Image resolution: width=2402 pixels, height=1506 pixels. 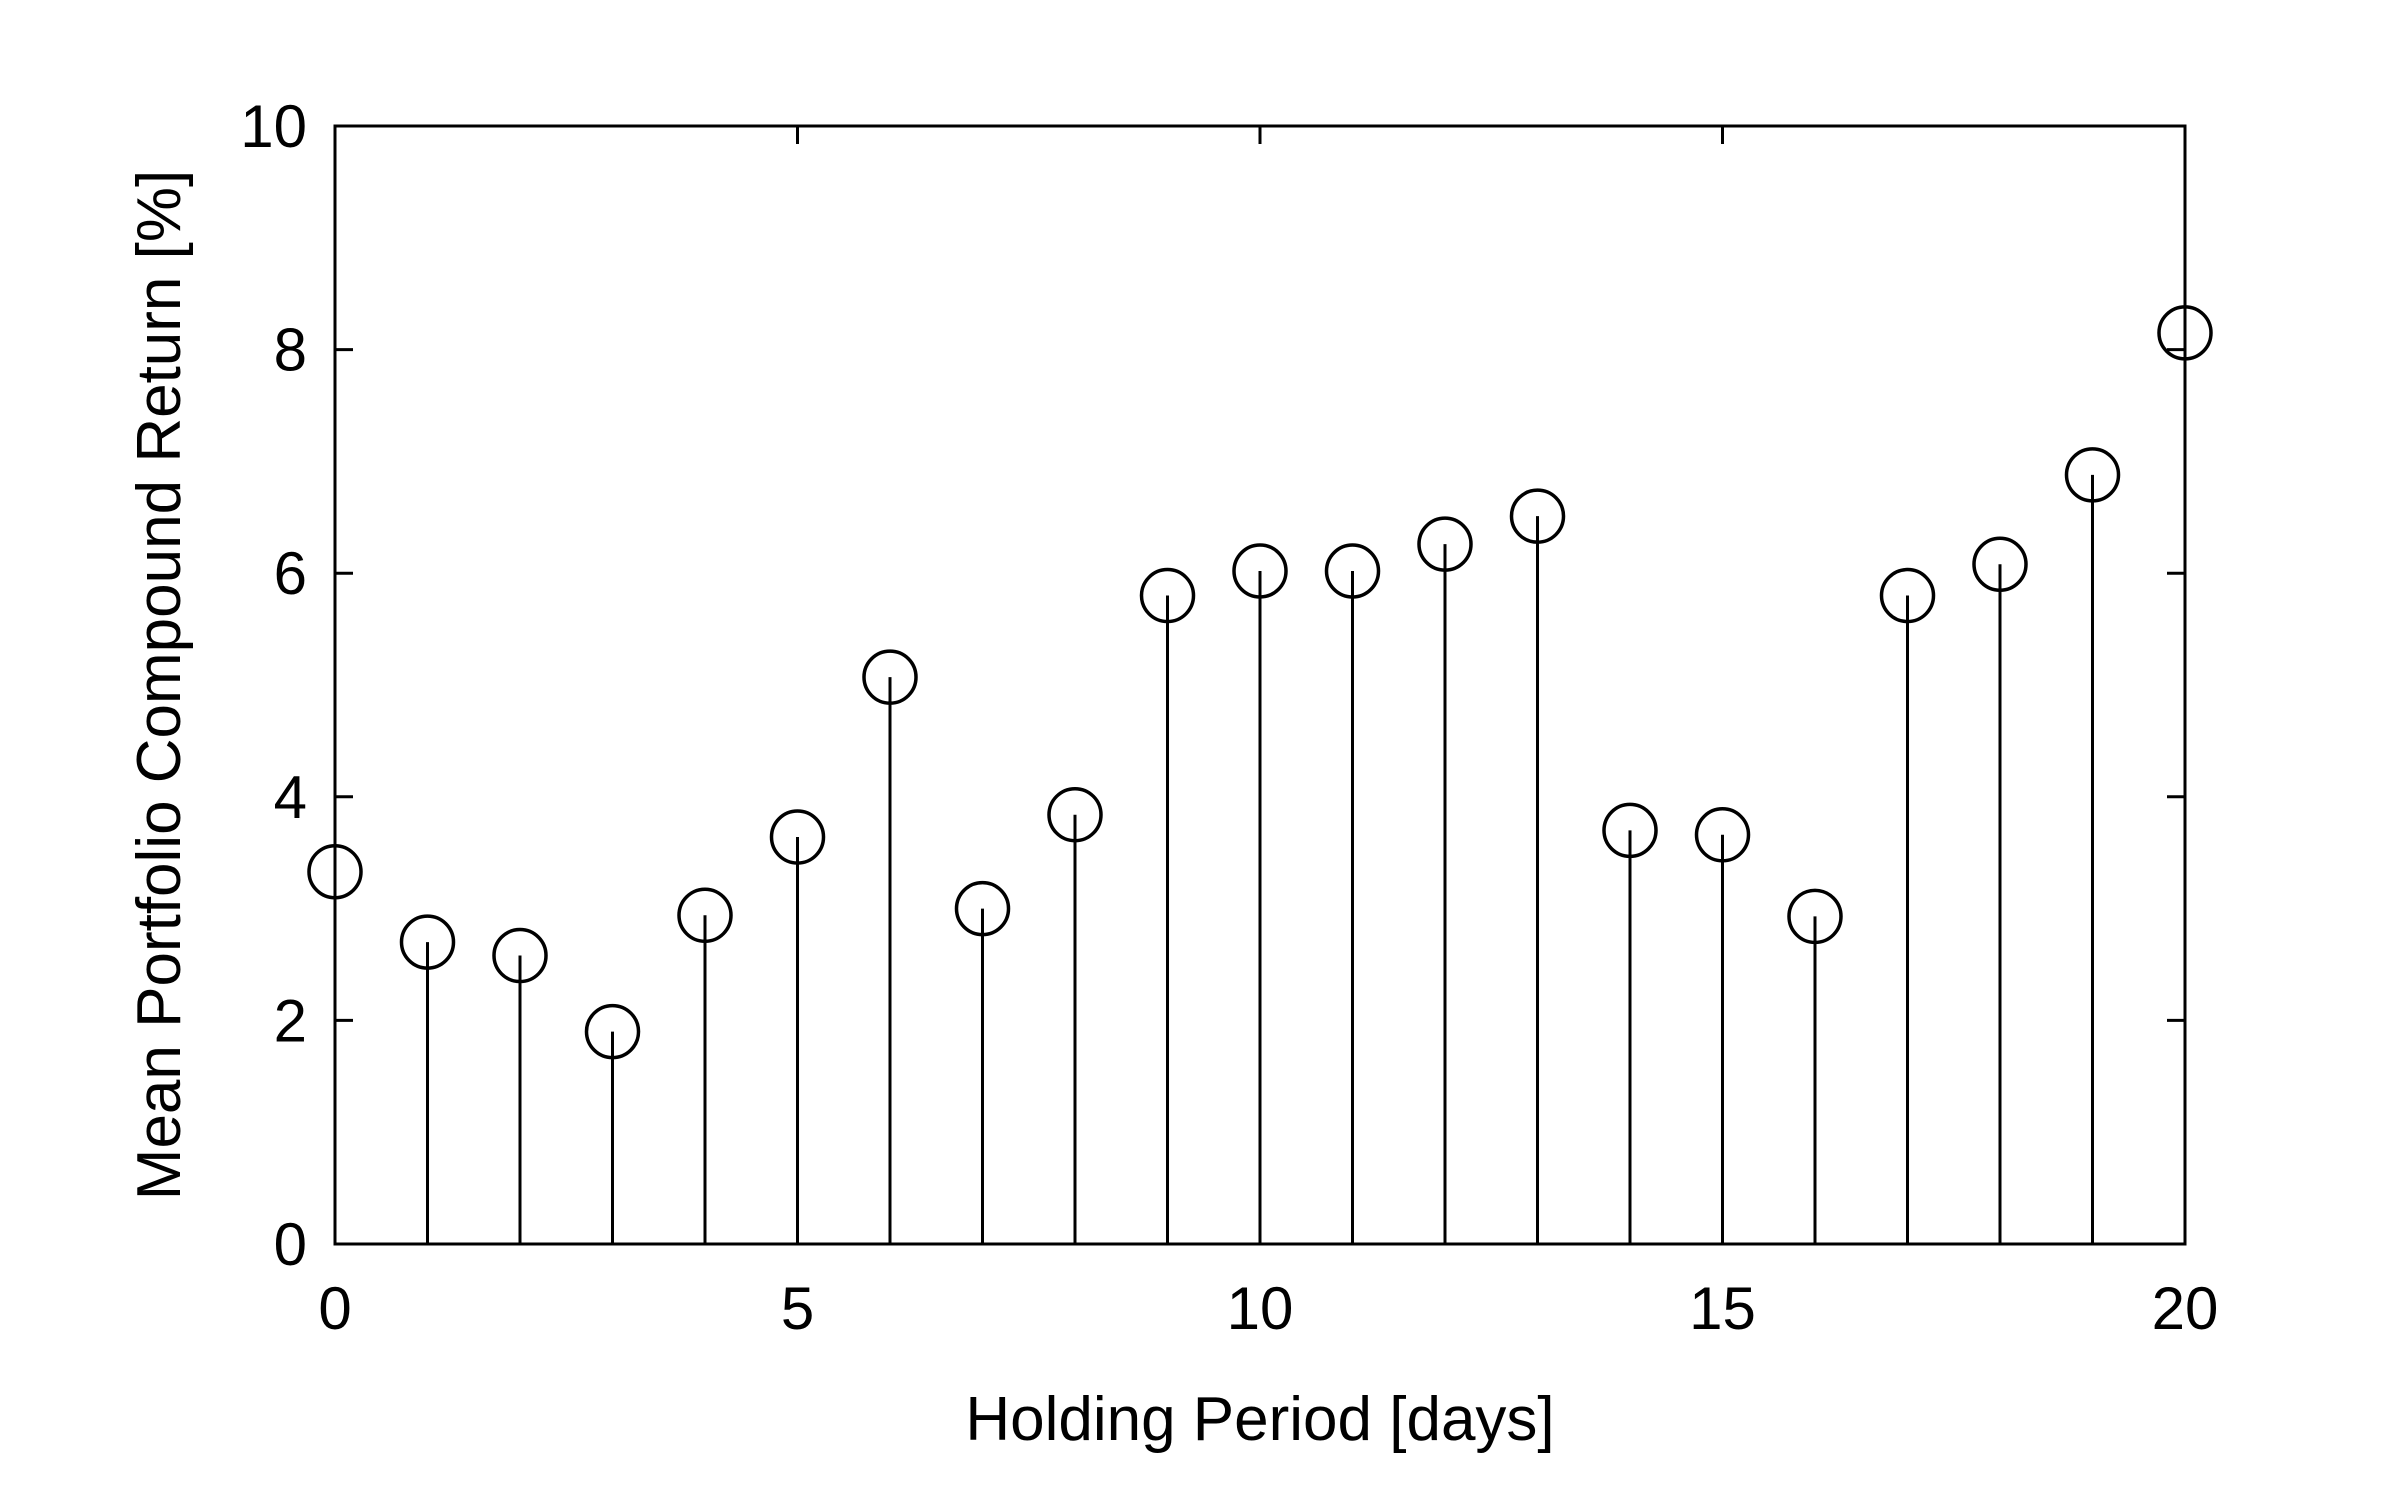 I want to click on y-axis-label: Mean Portfolio Compound Return [%], so click(x=159, y=685).